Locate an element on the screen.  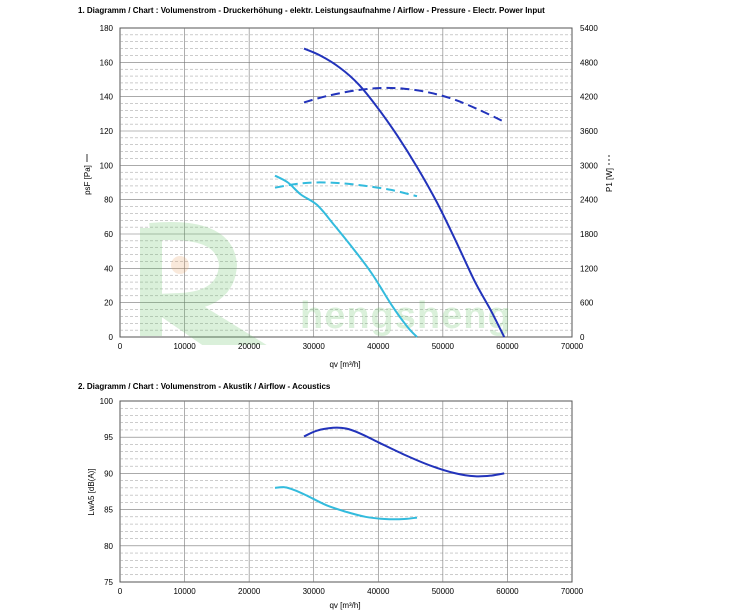
watermark-logo: hengsheng is located at coordinates (326, 283).